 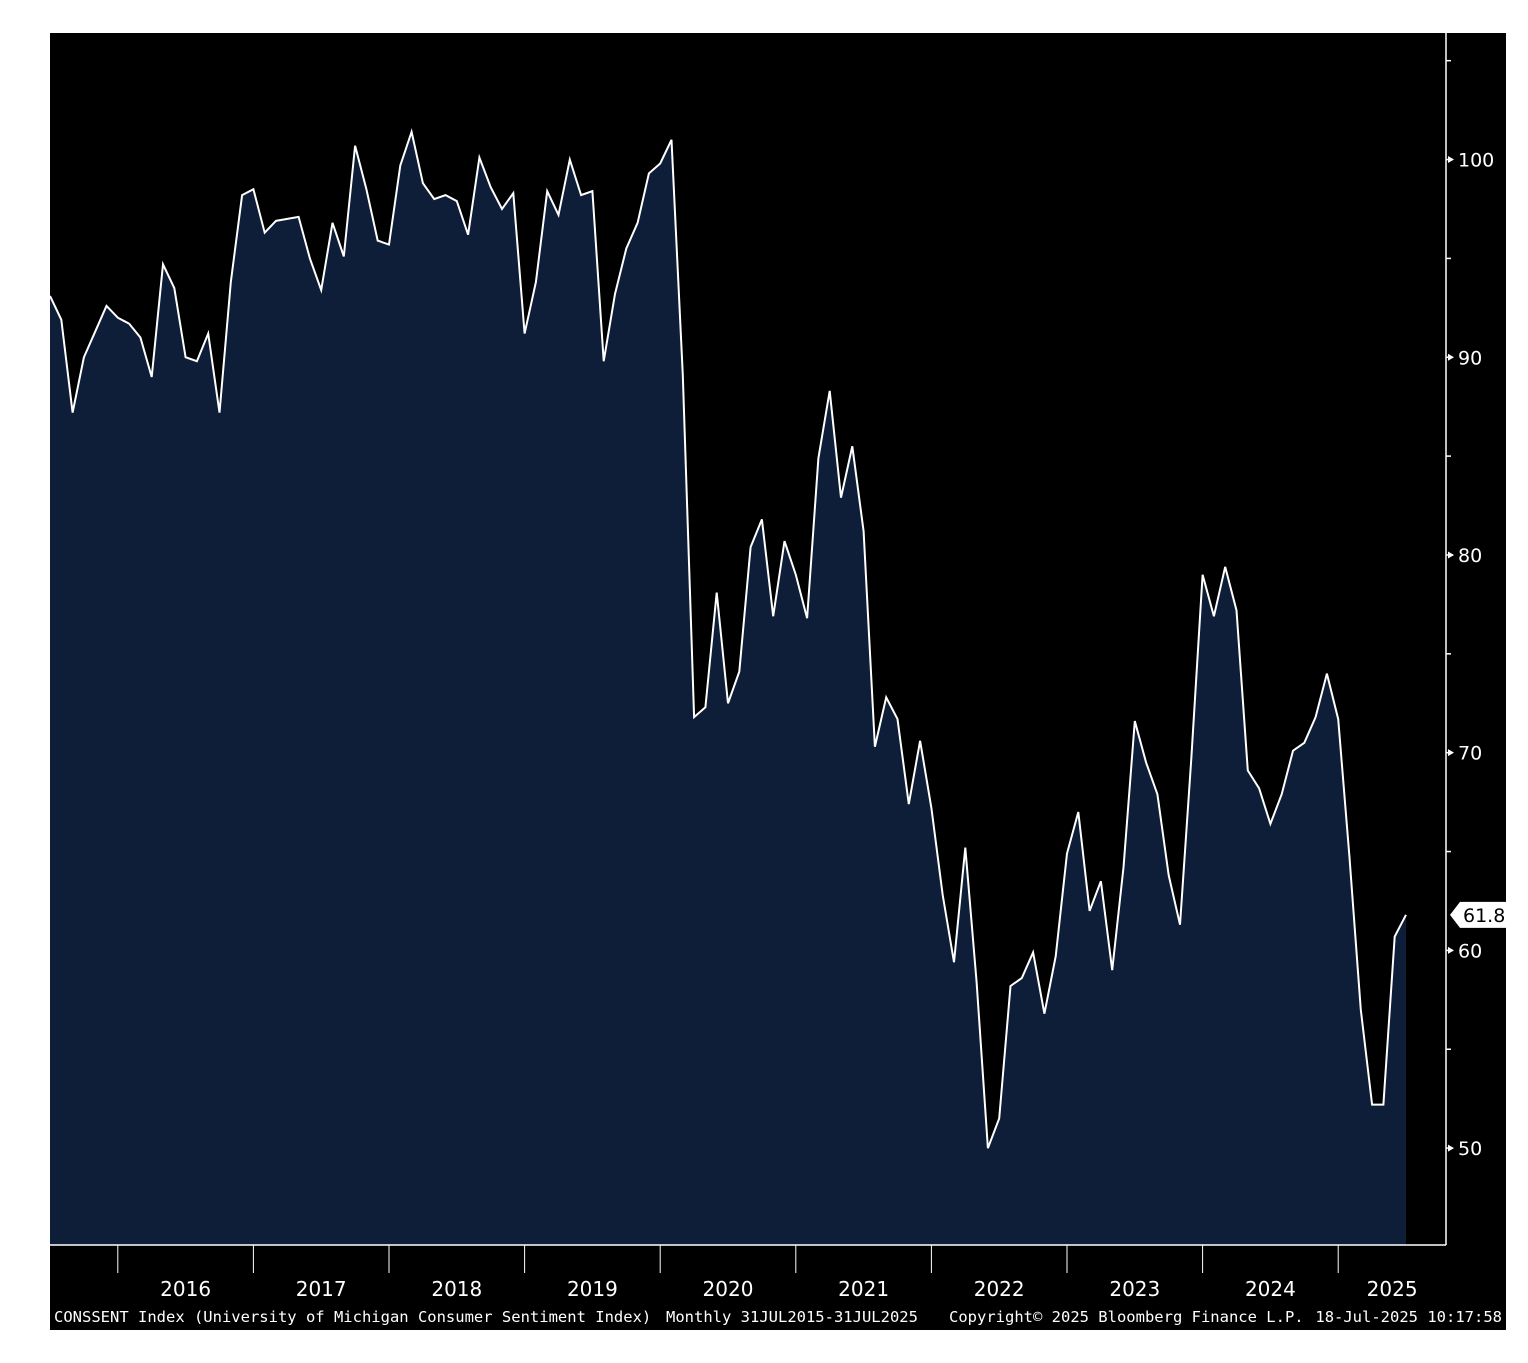 What do you see at coordinates (1408, 1317) in the screenshot?
I see `footer-timestamp: 18-Jul-2025 10:17:58` at bounding box center [1408, 1317].